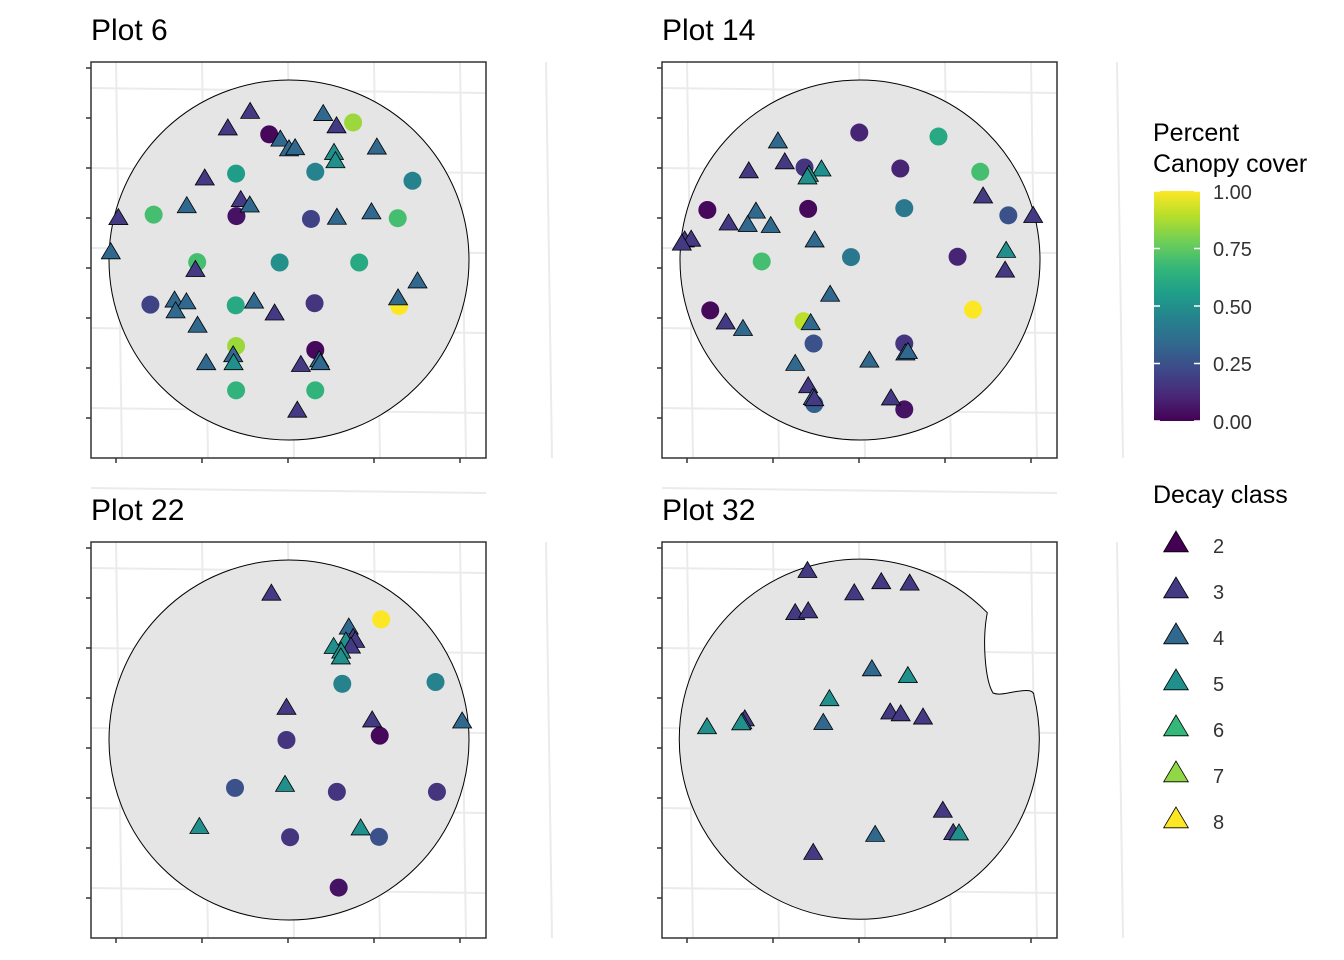  Describe the element at coordinates (1177, 306) in the screenshot. I see `canopy-colorbar` at that location.